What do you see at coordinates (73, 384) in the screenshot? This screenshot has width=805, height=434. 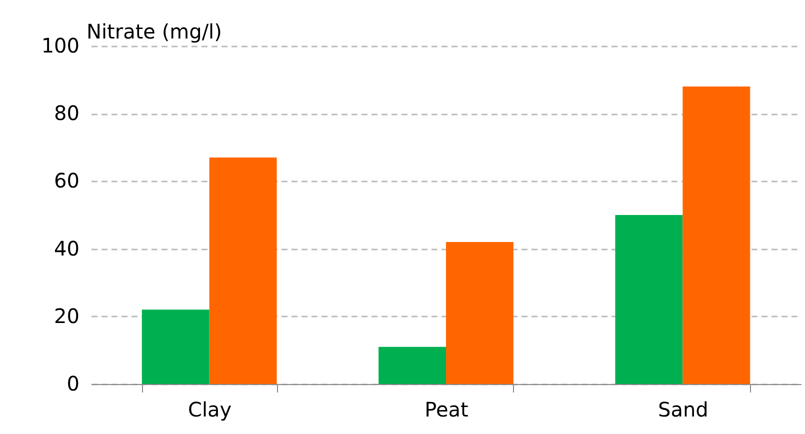 I see `y-tick-label: 0` at bounding box center [73, 384].